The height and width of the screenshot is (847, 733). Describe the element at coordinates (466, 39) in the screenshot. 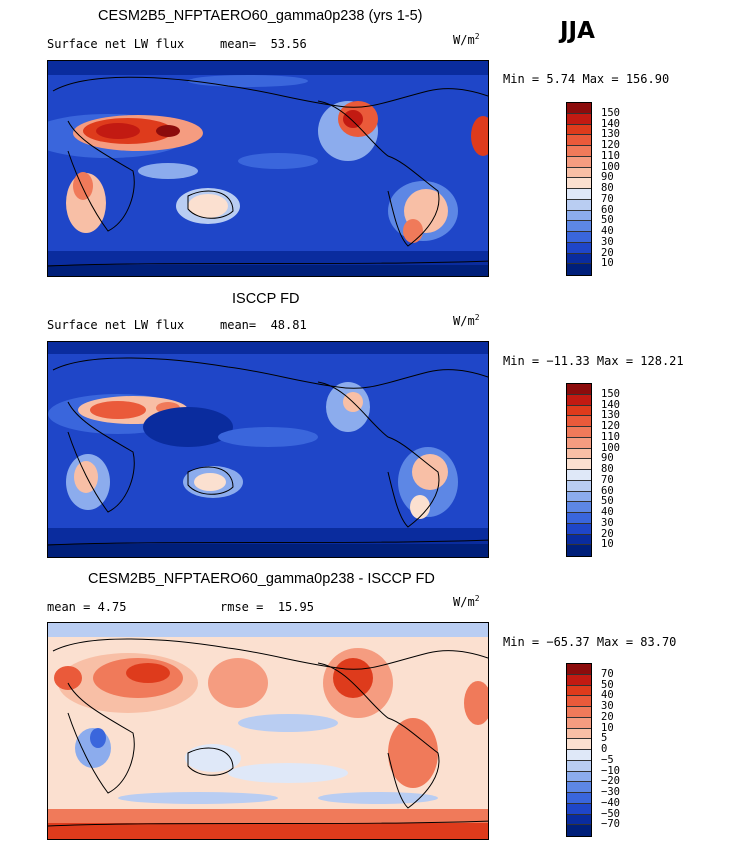

I see `panel1-units: W/m2` at that location.